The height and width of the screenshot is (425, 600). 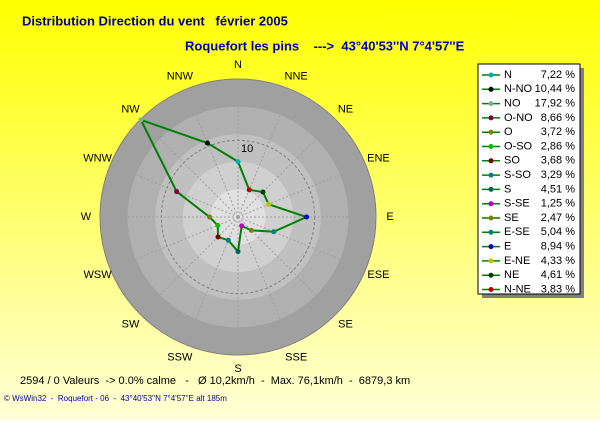 I want to click on direction-label: ESE, so click(x=378, y=275).